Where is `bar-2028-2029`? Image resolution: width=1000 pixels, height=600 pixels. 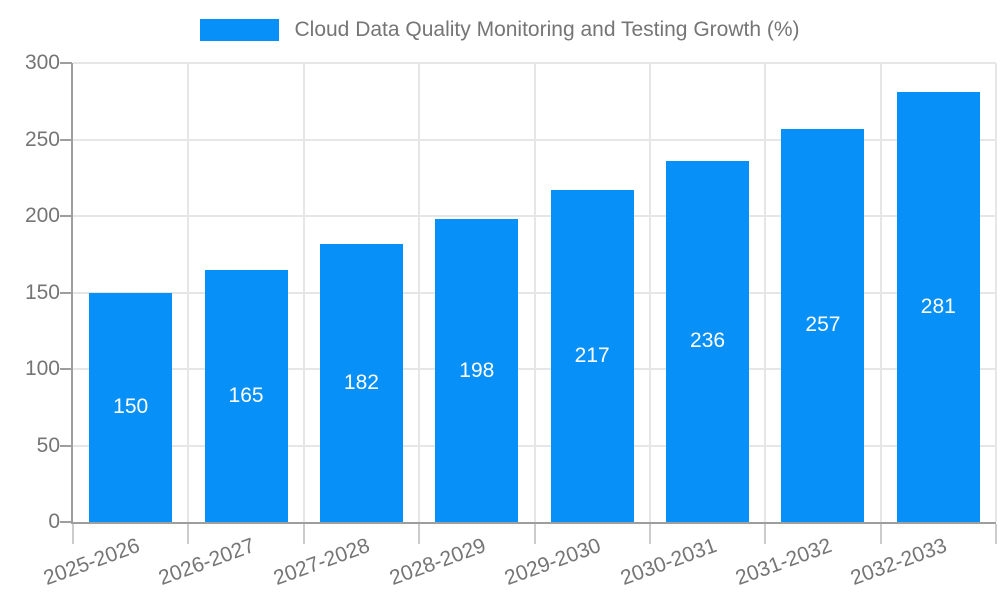 bar-2028-2029 is located at coordinates (477, 370).